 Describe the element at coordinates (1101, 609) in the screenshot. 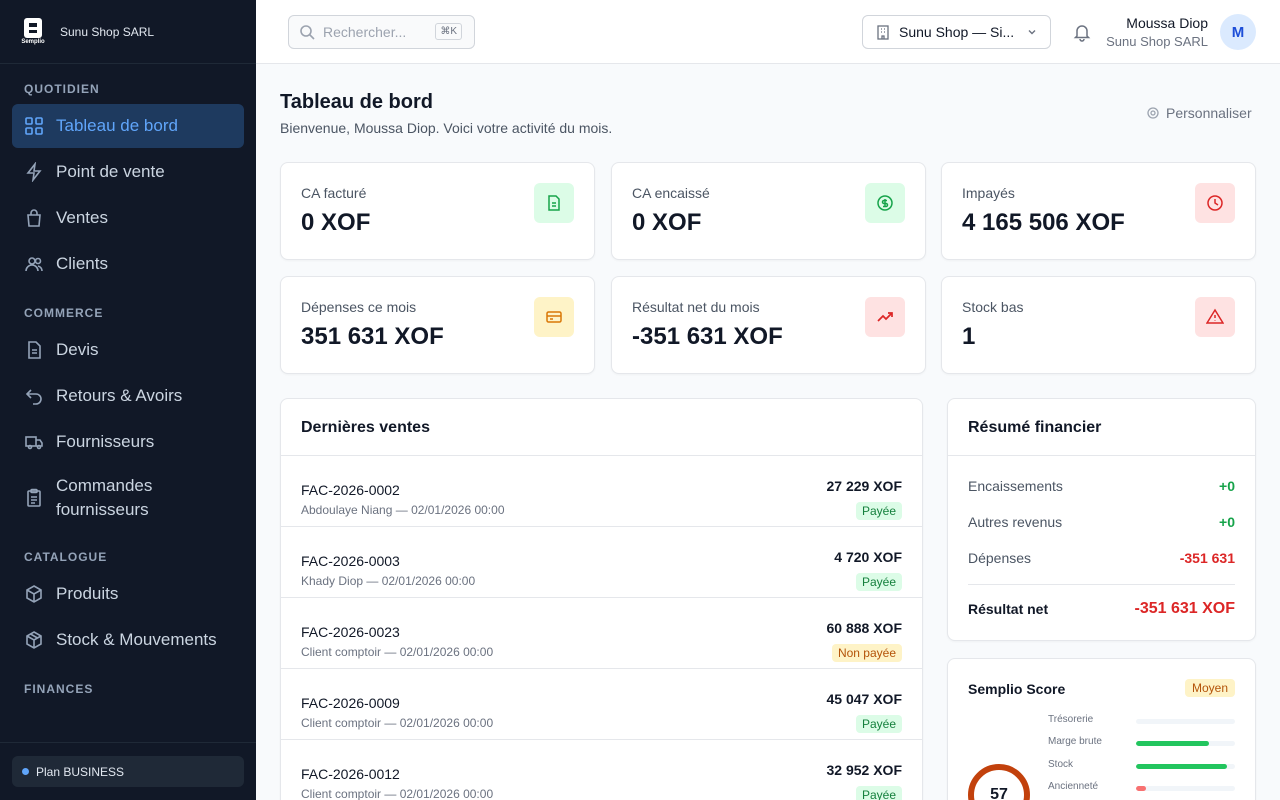

I see `finance-total: Résultat net -351 631 XOF` at that location.